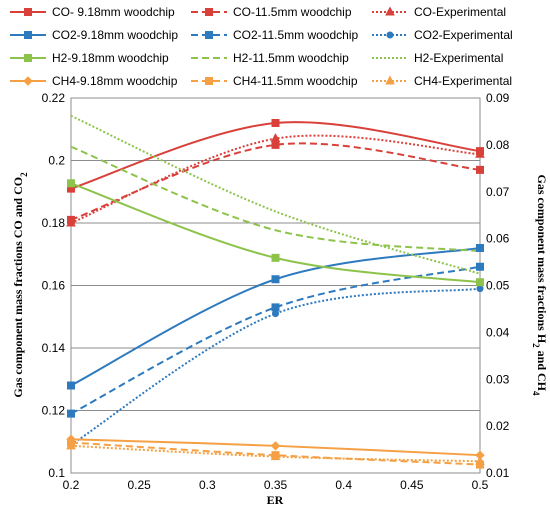 The width and height of the screenshot is (550, 514). What do you see at coordinates (463, 35) in the screenshot?
I see `legend-label: CO2-Experimental` at bounding box center [463, 35].